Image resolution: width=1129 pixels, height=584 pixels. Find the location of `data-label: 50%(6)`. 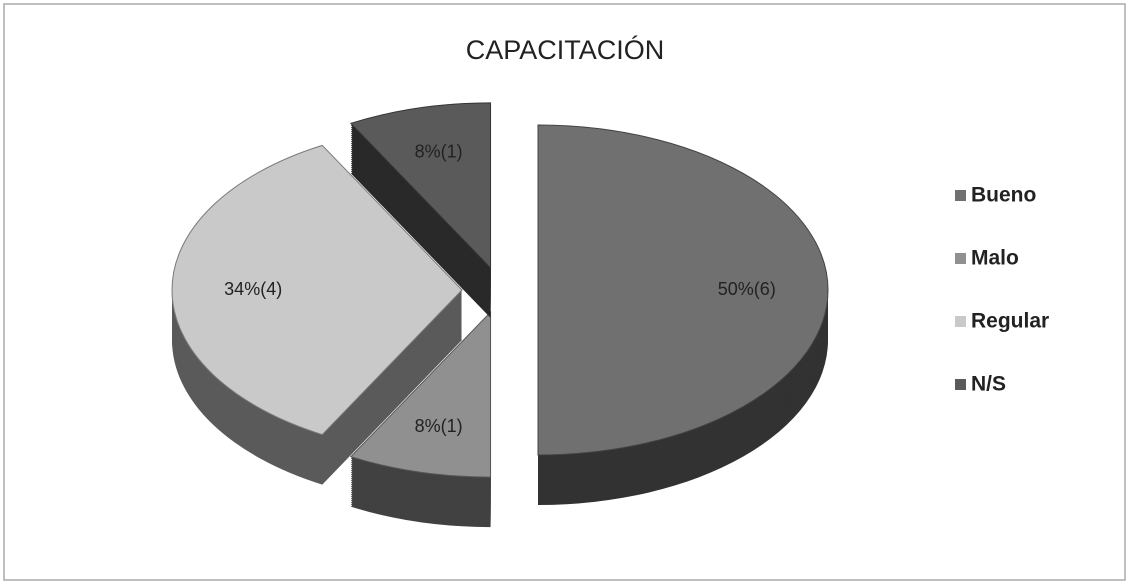

data-label: 50%(6) is located at coordinates (747, 289).